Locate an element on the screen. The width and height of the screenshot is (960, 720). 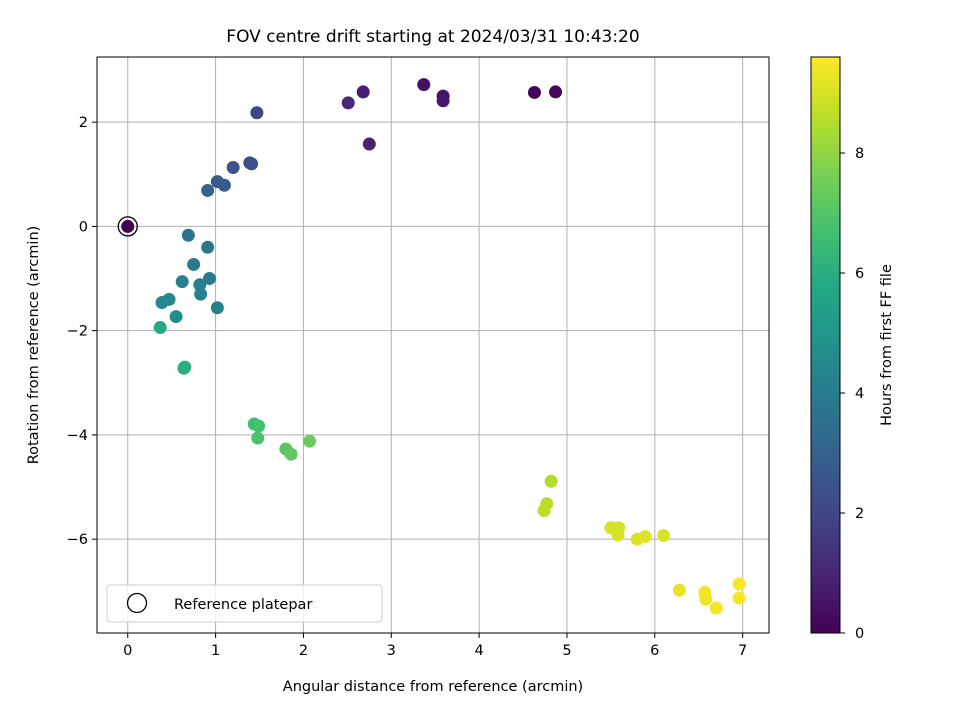
y-tick-label: −2 is located at coordinates (77, 332).